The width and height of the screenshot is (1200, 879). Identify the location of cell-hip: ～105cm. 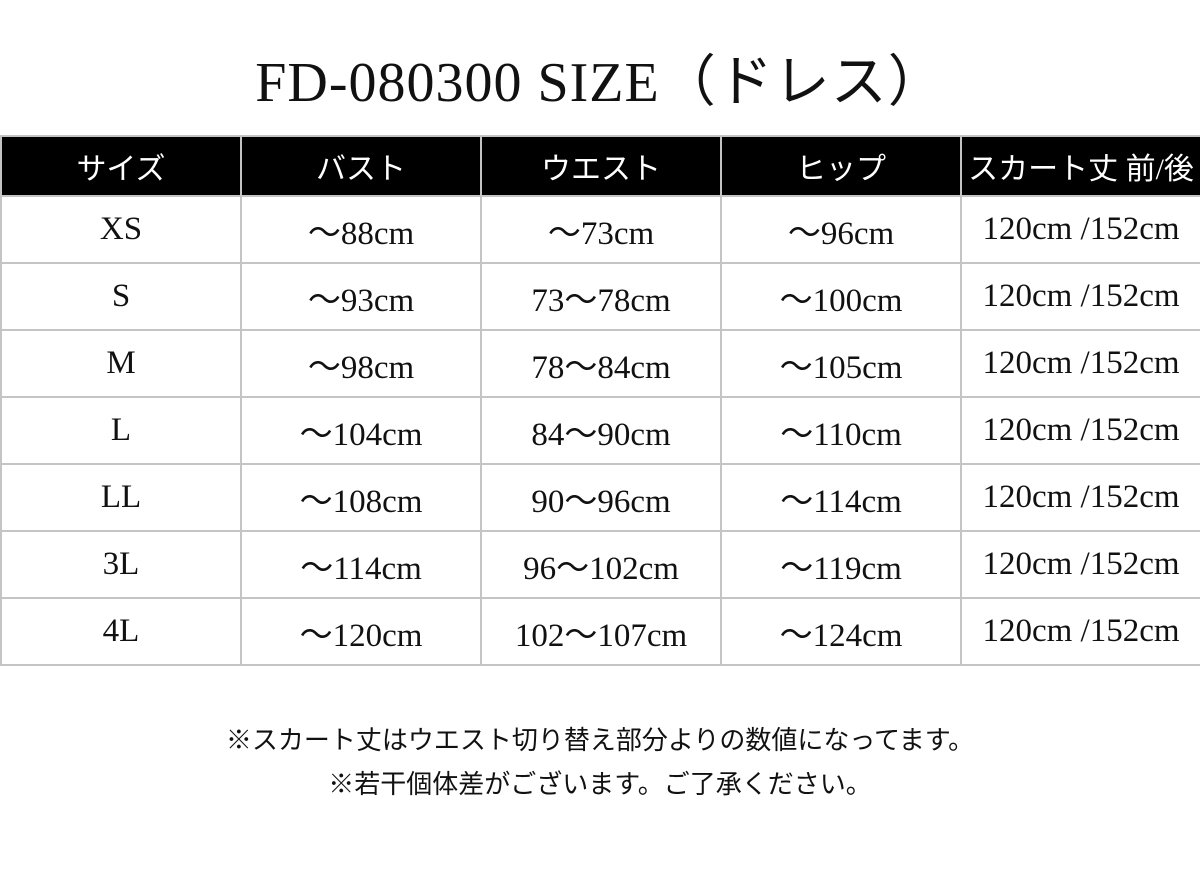
(841, 363).